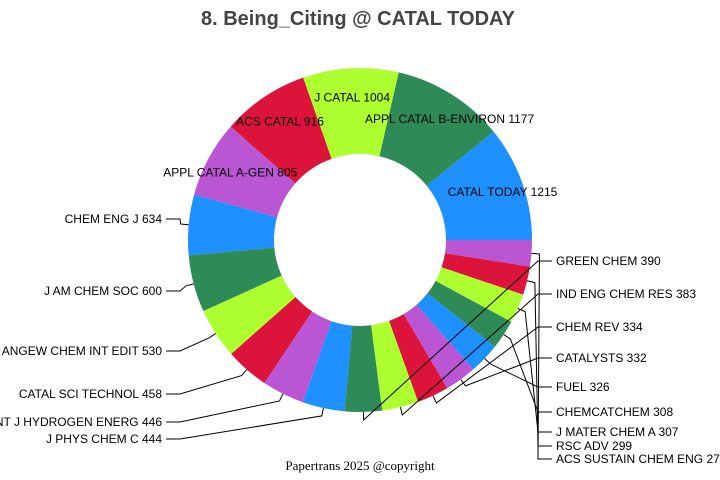  I want to click on chart-title: 8. Being_Citing @ CATAL TODAY, so click(358, 19).